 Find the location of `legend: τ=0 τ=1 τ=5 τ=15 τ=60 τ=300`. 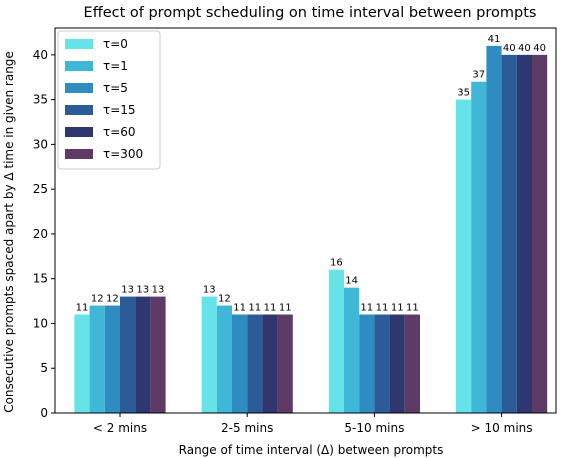

legend: τ=0 τ=1 τ=5 τ=15 τ=60 τ=300 is located at coordinates (109, 100).